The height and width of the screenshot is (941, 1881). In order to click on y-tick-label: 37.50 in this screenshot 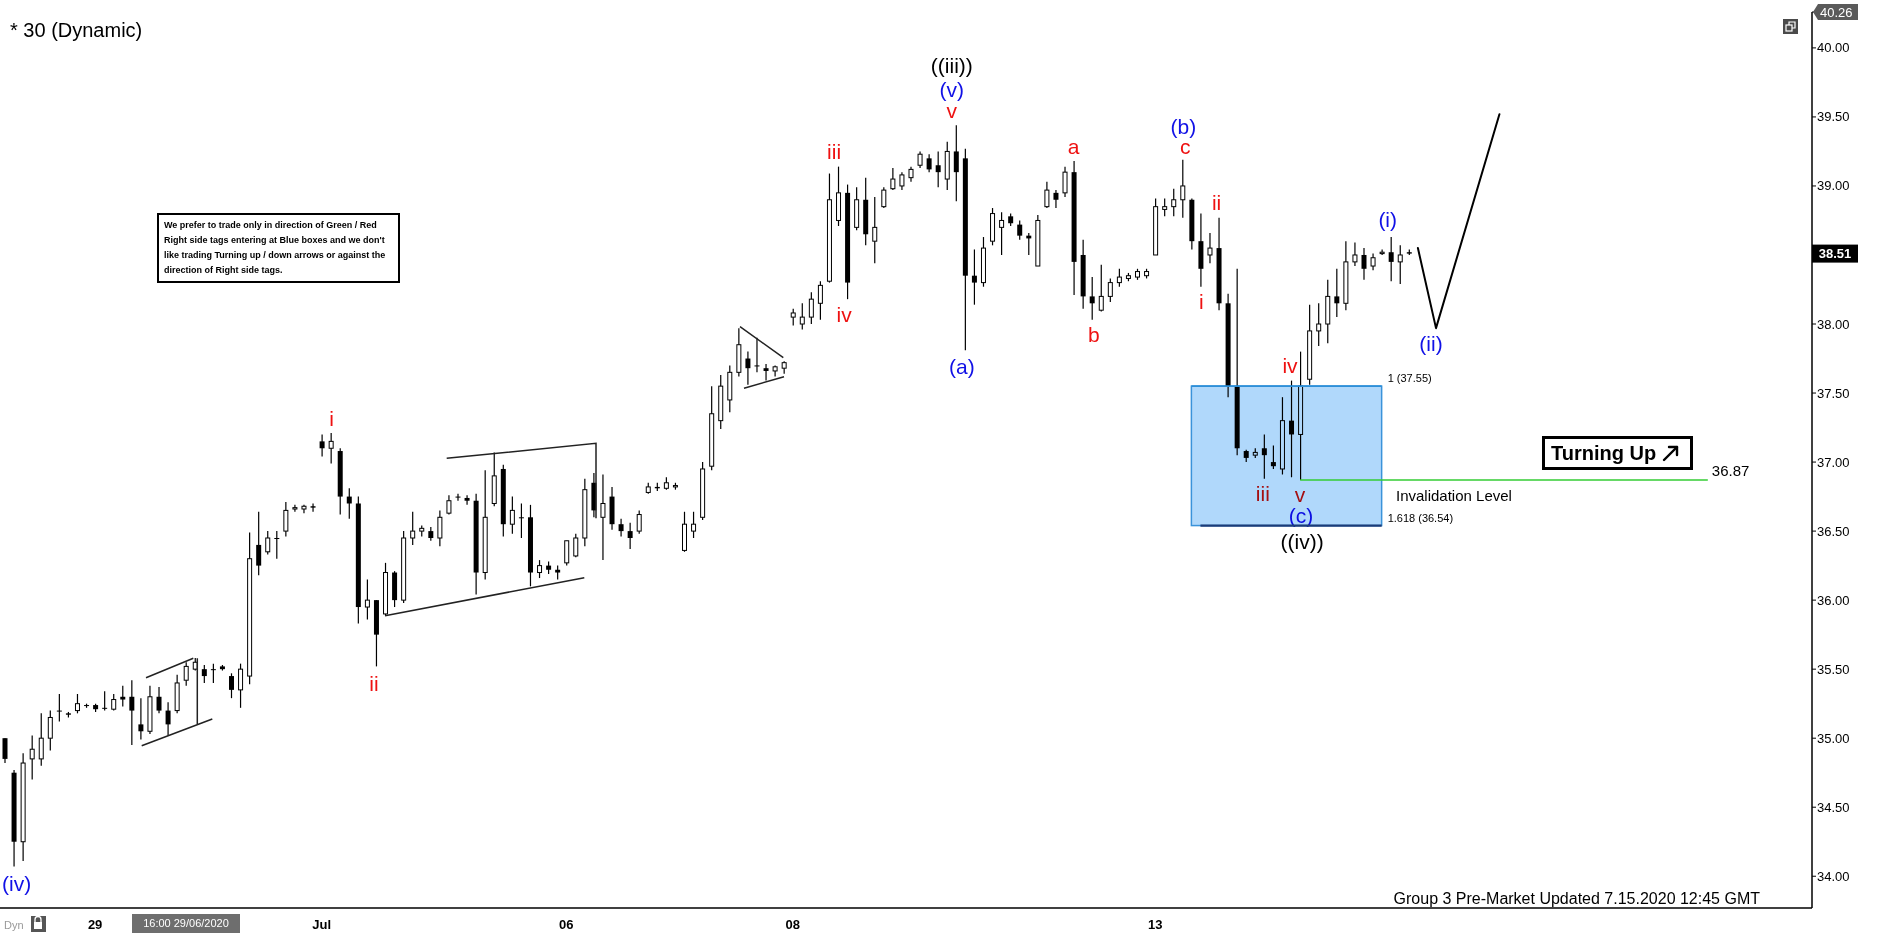, I will do `click(1833, 393)`.